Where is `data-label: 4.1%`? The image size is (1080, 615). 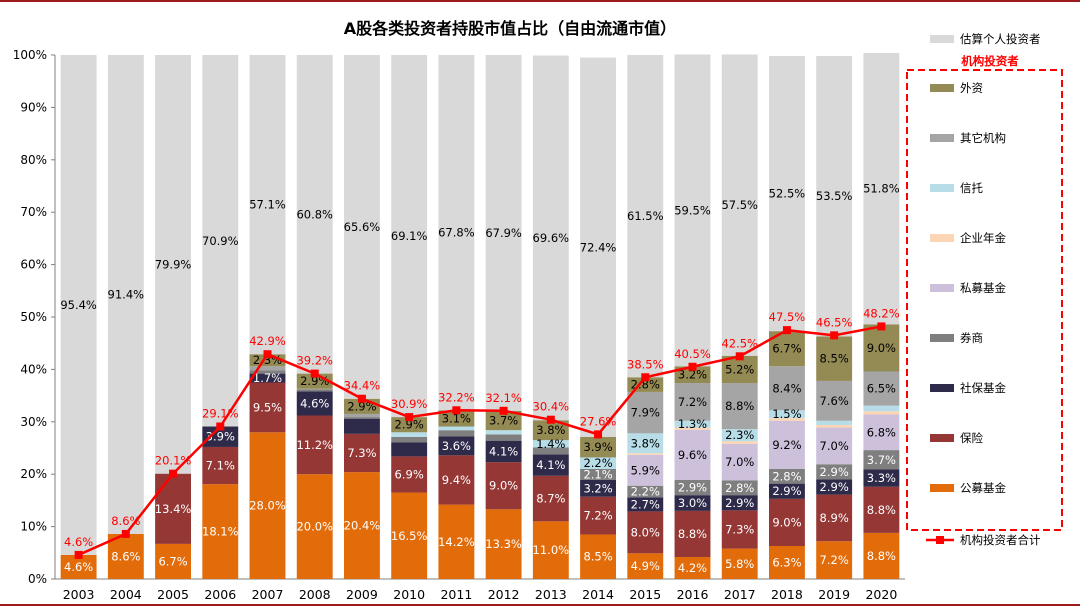
data-label: 4.1% is located at coordinates (550, 465).